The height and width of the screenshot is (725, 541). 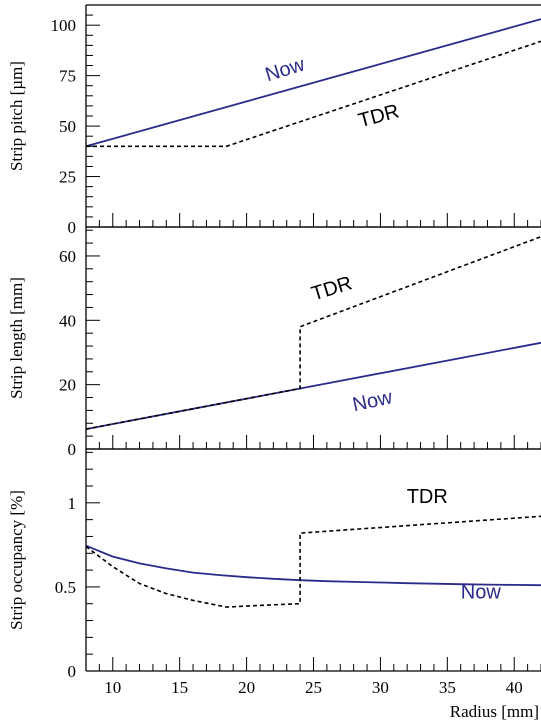 What do you see at coordinates (112, 687) in the screenshot?
I see `x-tick-label: 10` at bounding box center [112, 687].